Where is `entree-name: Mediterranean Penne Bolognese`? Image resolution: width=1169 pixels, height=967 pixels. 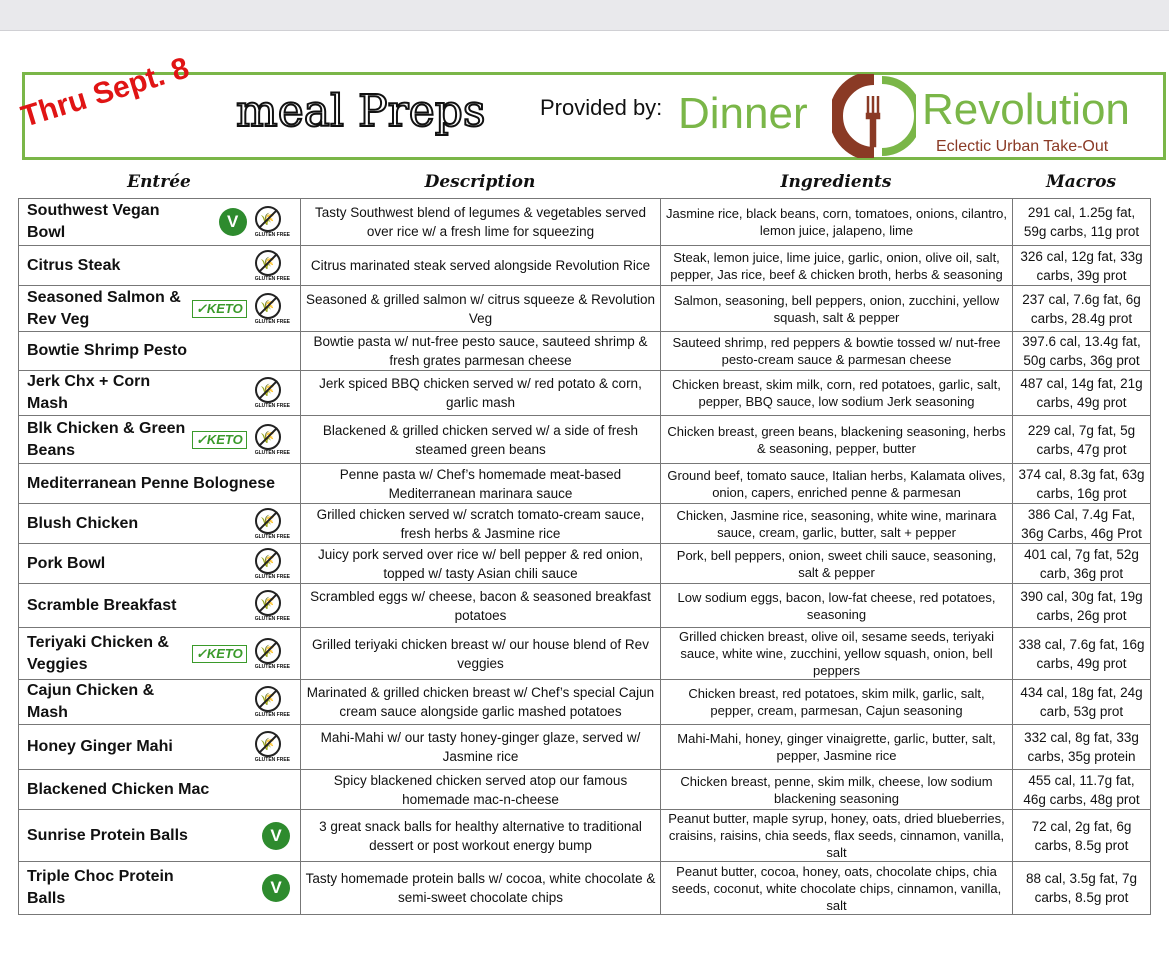
entree-name: Mediterranean Penne Bolognese is located at coordinates (159, 483).